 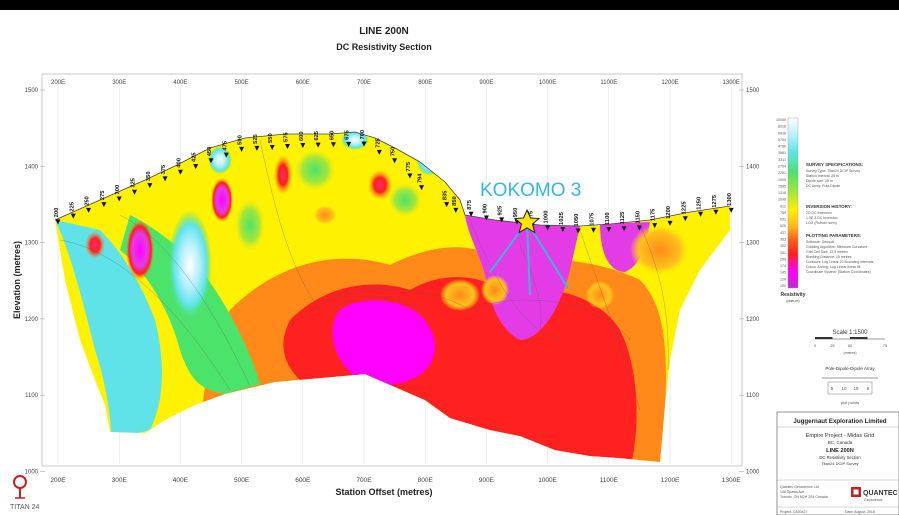 What do you see at coordinates (32, 91) in the screenshot?
I see `y-tick-left: 1500` at bounding box center [32, 91].